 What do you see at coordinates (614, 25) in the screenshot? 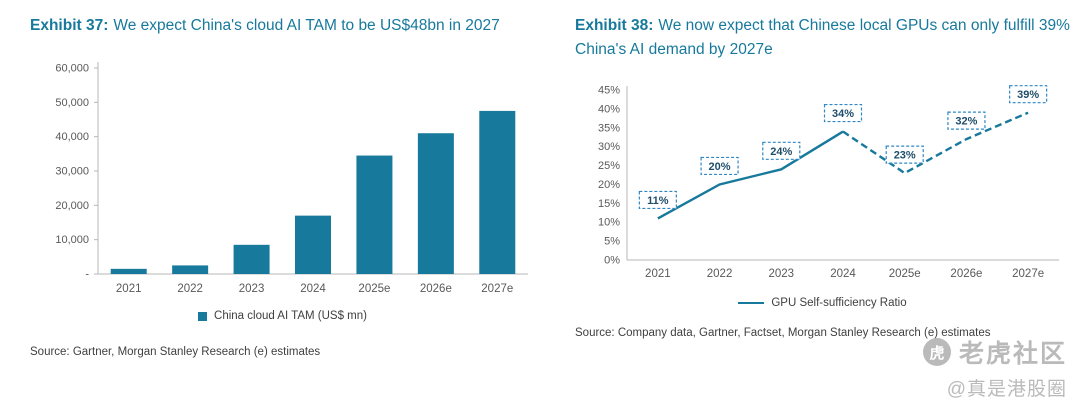
I see `exhibit-38-label: Exhibit 38:` at bounding box center [614, 25].